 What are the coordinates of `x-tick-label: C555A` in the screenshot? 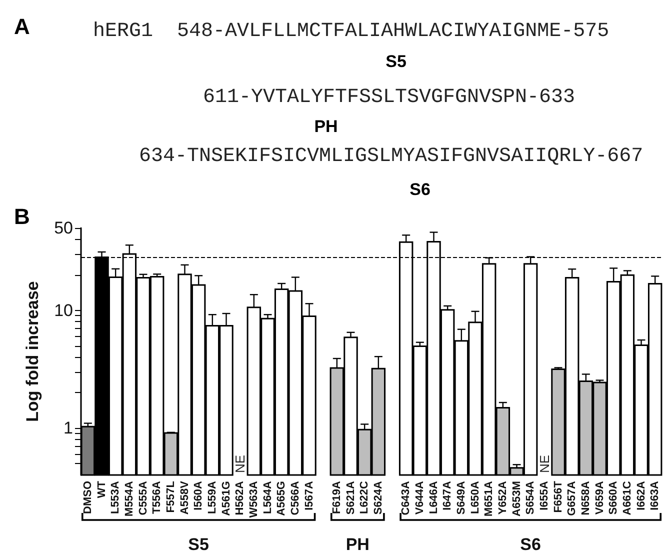 It's located at (143, 498).